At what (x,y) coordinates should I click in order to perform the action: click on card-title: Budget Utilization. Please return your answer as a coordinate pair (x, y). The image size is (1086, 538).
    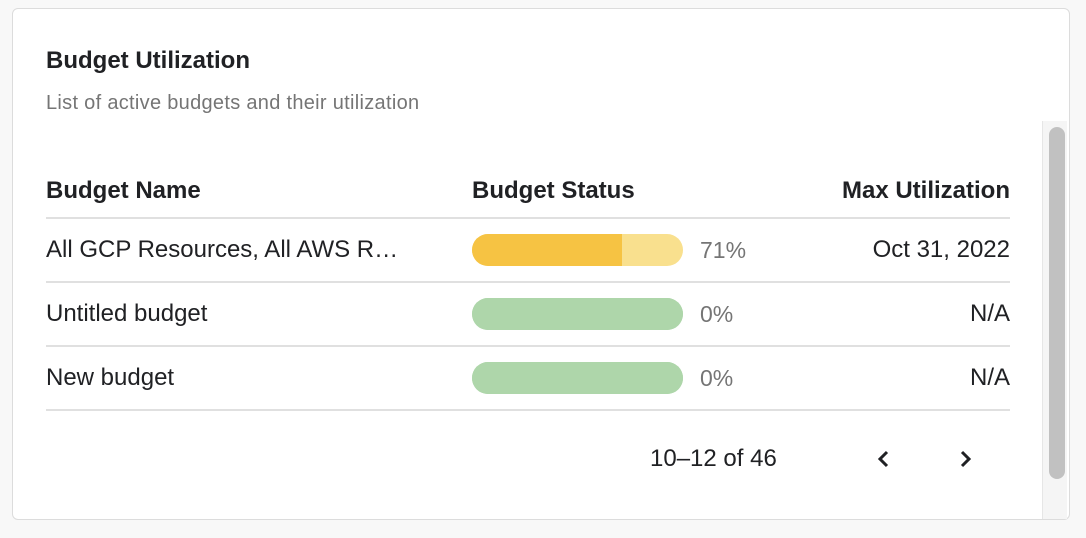
    Looking at the image, I should click on (148, 60).